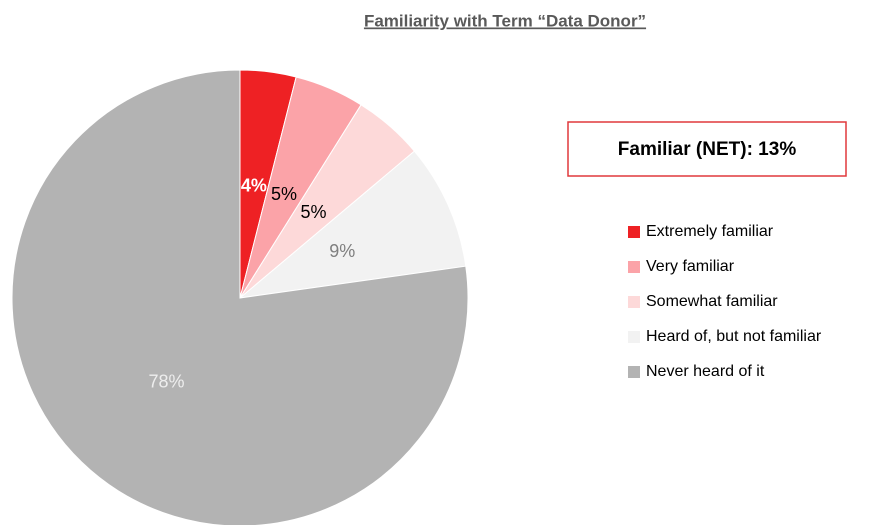  Describe the element at coordinates (167, 381) in the screenshot. I see `data-label: 78%` at that location.